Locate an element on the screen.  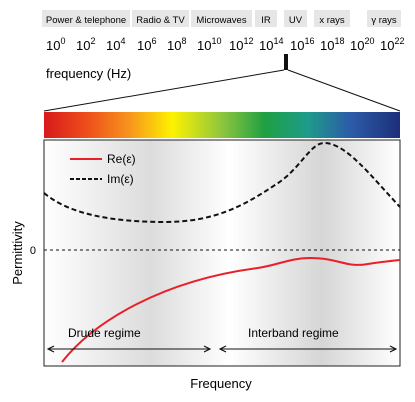
svg-text: 10²⁰ is located at coordinates (362, 44).